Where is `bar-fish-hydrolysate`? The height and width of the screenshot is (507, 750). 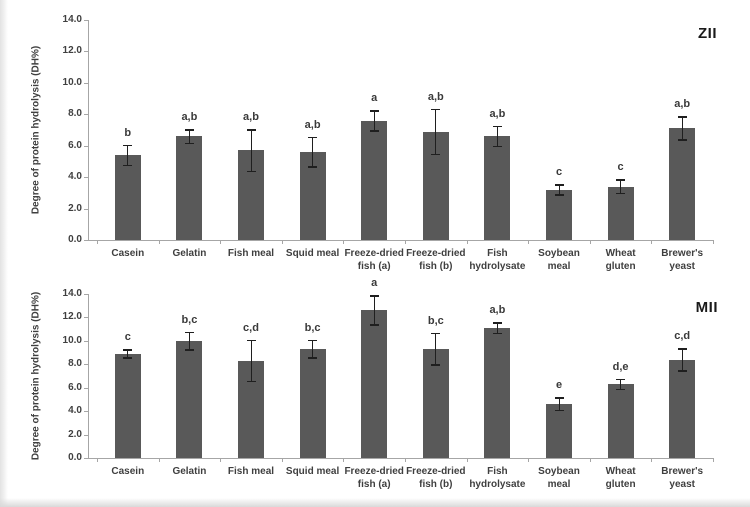 bar-fish-hydrolysate is located at coordinates (497, 188).